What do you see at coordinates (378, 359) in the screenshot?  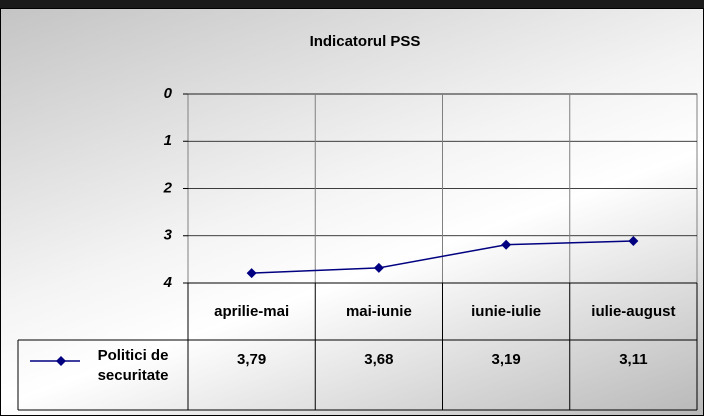 I see `value-label: 3,68` at bounding box center [378, 359].